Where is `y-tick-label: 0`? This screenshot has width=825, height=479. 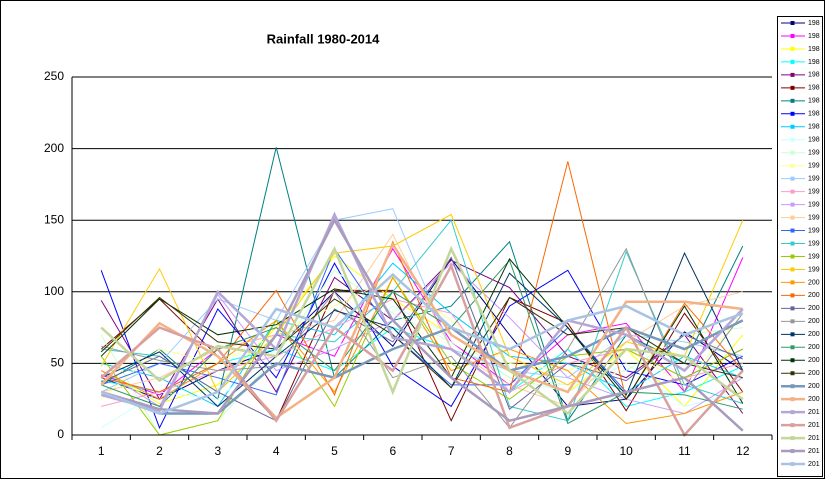
y-tick-label: 0 is located at coordinates (60, 434).